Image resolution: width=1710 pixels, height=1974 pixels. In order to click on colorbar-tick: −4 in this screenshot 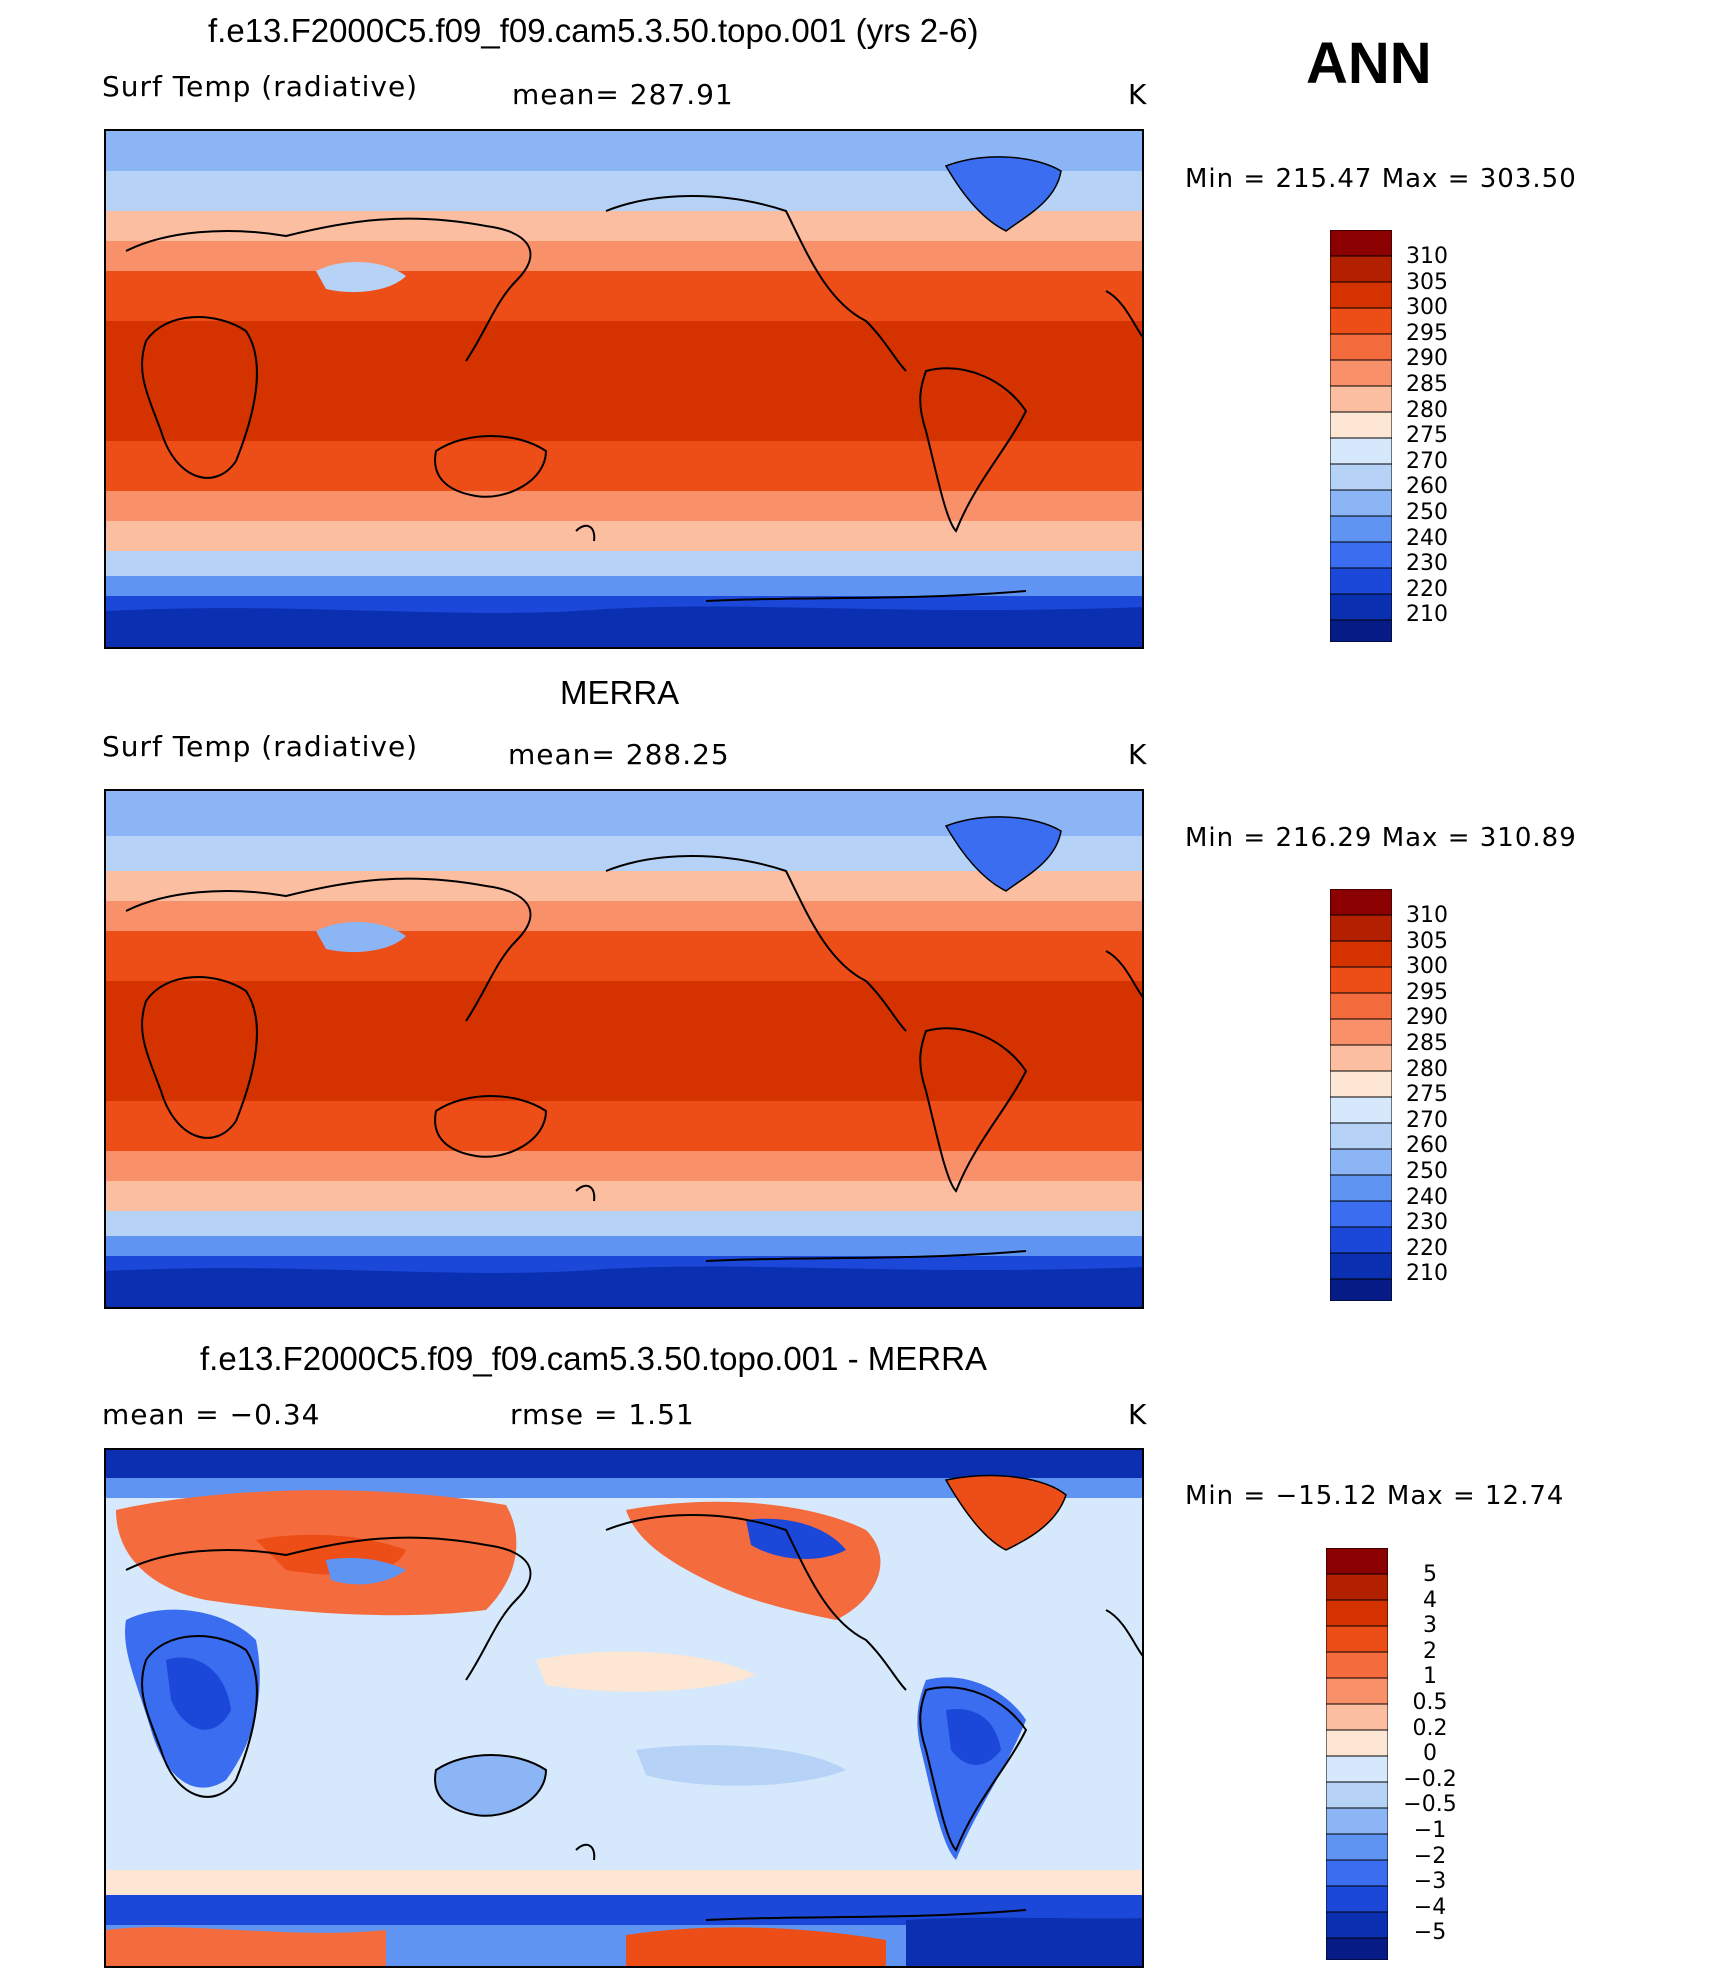, I will do `click(1430, 1907)`.